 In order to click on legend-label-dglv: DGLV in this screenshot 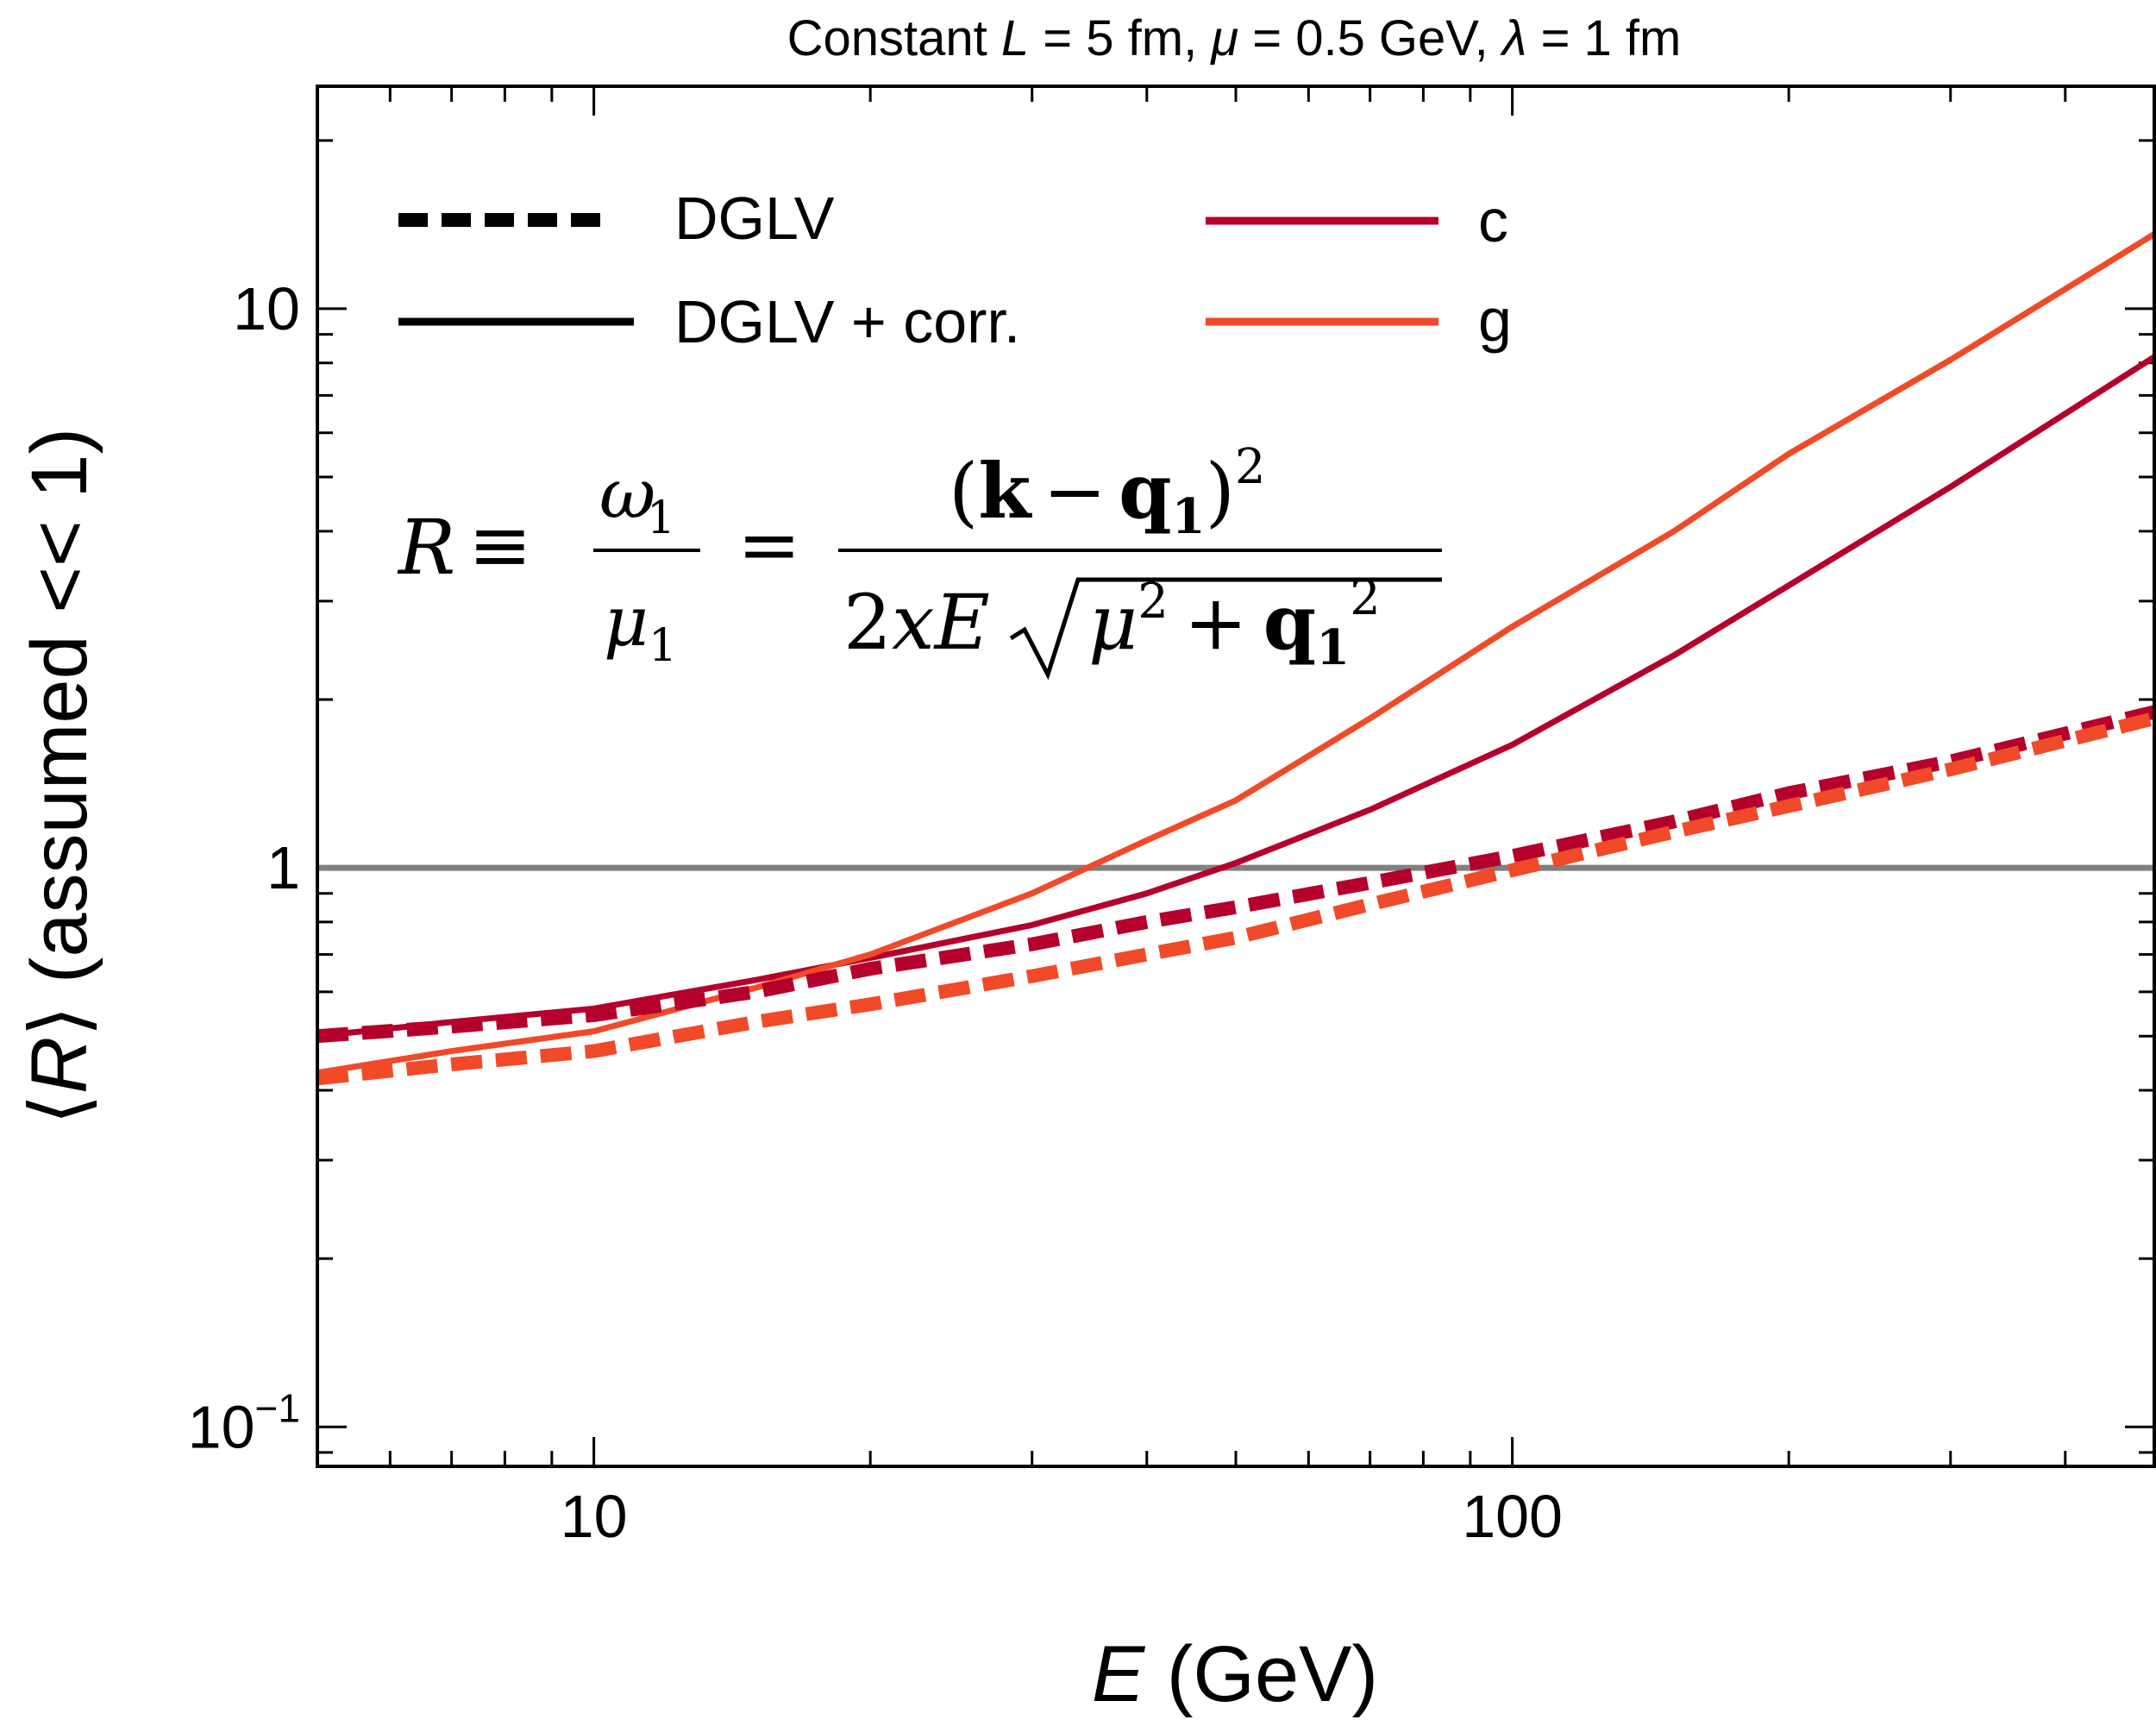, I will do `click(754, 219)`.